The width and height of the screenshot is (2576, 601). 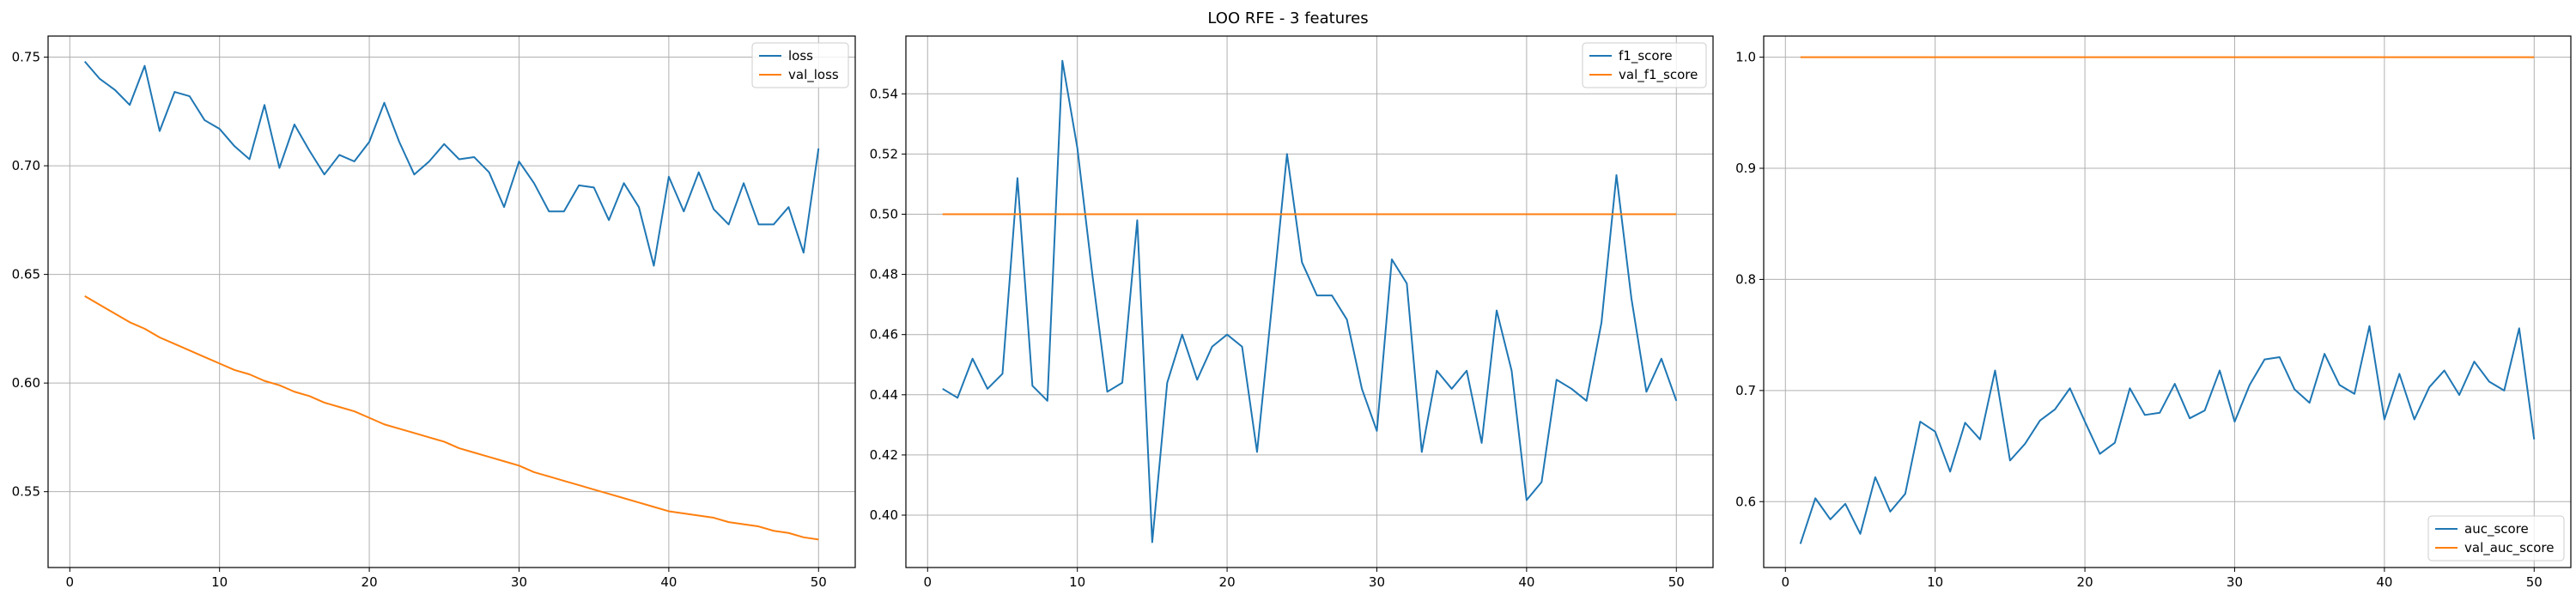 I want to click on val-loss-line, so click(x=452, y=418).